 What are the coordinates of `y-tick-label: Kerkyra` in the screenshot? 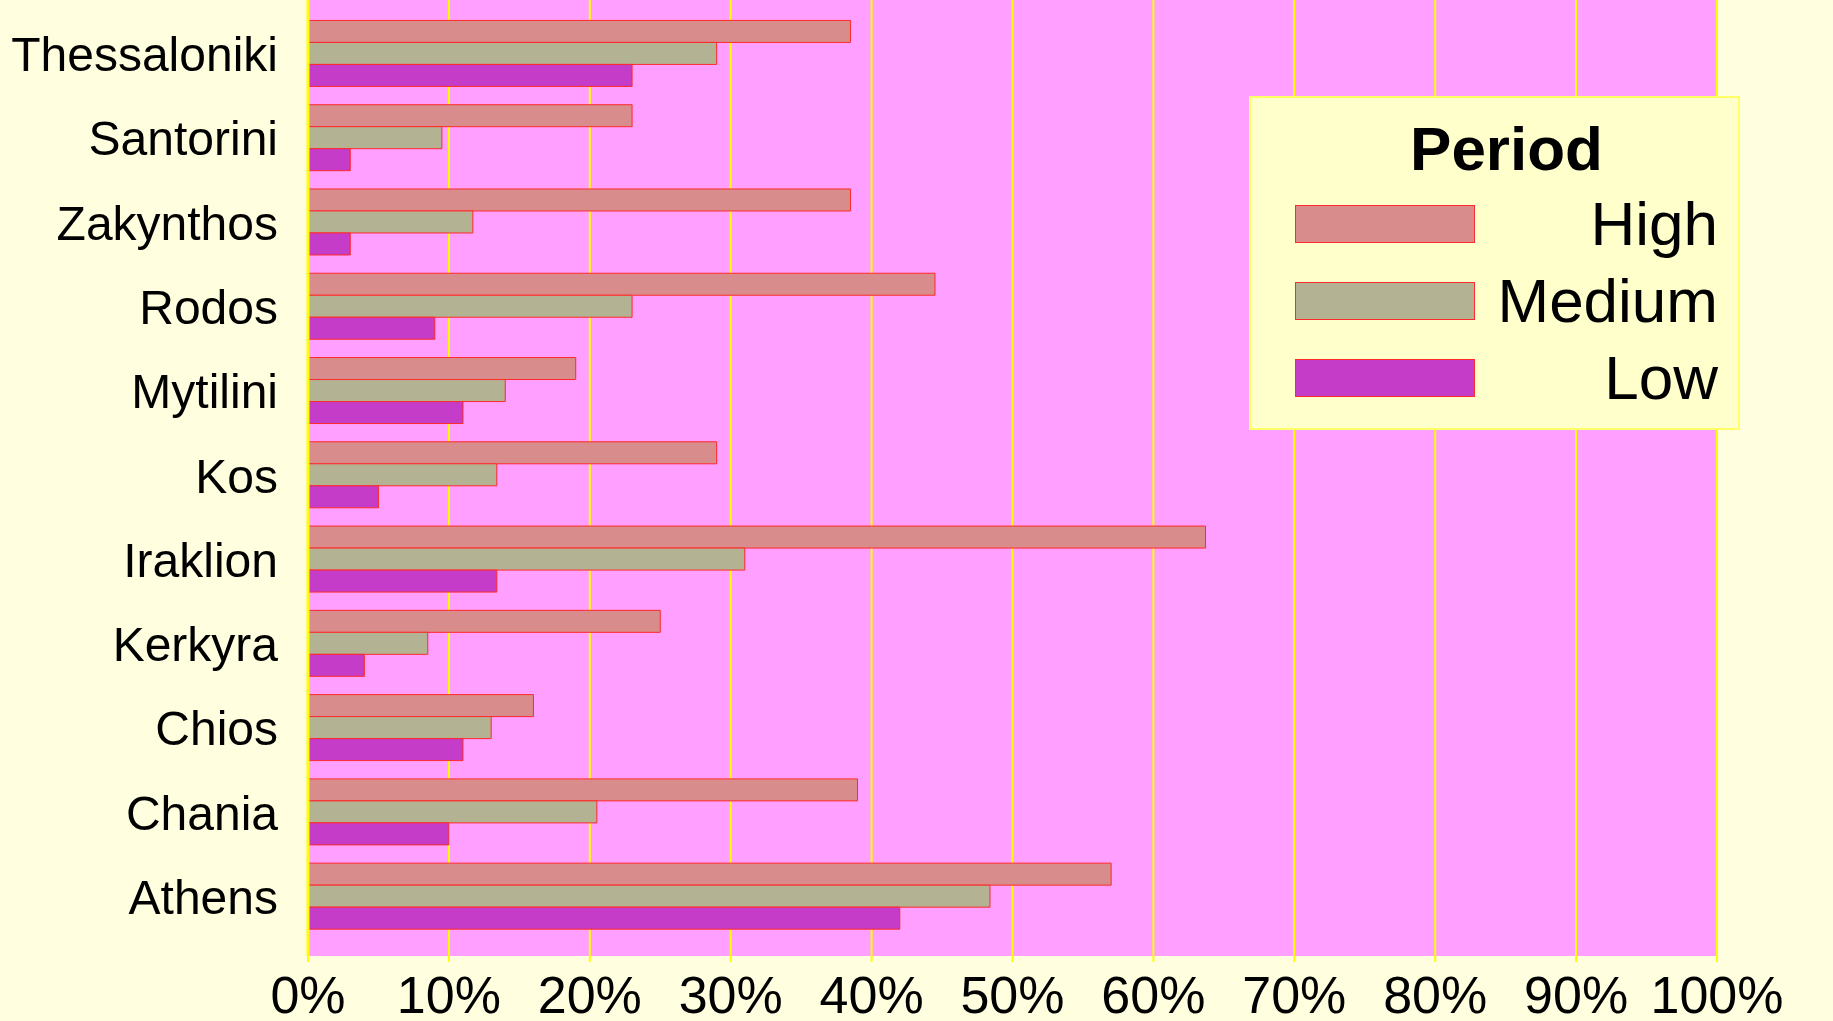 It's located at (195, 645).